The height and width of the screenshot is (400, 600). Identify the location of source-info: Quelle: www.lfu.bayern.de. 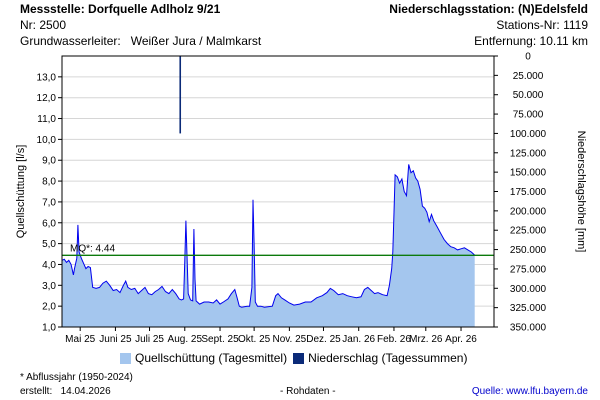
(530, 391).